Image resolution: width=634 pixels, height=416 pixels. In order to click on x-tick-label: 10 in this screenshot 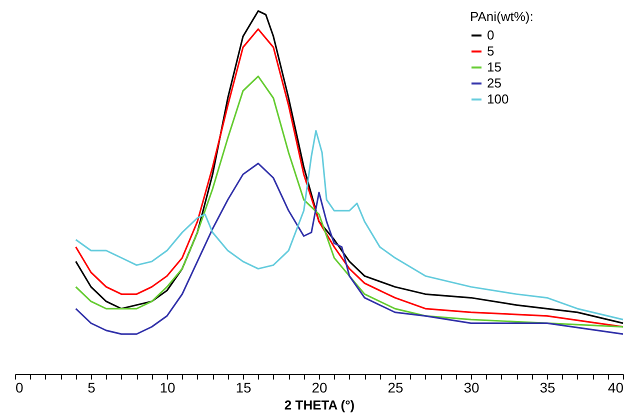, I will do `click(168, 388)`.